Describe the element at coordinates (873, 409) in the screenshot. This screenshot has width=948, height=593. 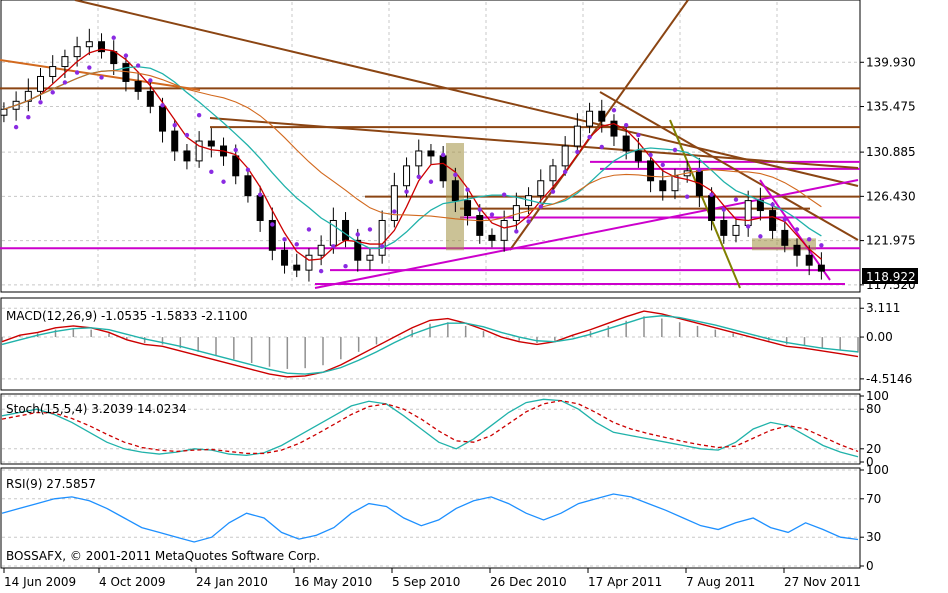
I see `stochastic-tick-label: 80` at that location.